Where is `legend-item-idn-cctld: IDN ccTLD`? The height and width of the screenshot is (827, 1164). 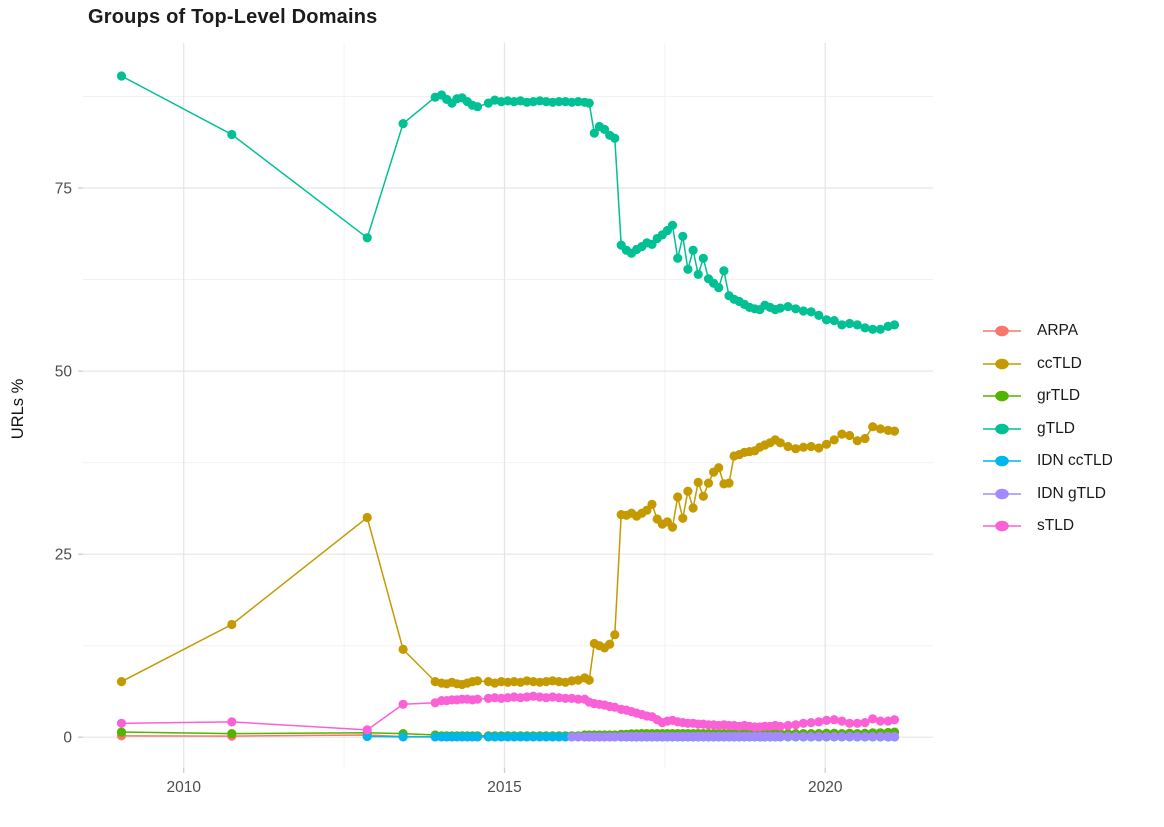 legend-item-idn-cctld: IDN ccTLD is located at coordinates (1047, 461).